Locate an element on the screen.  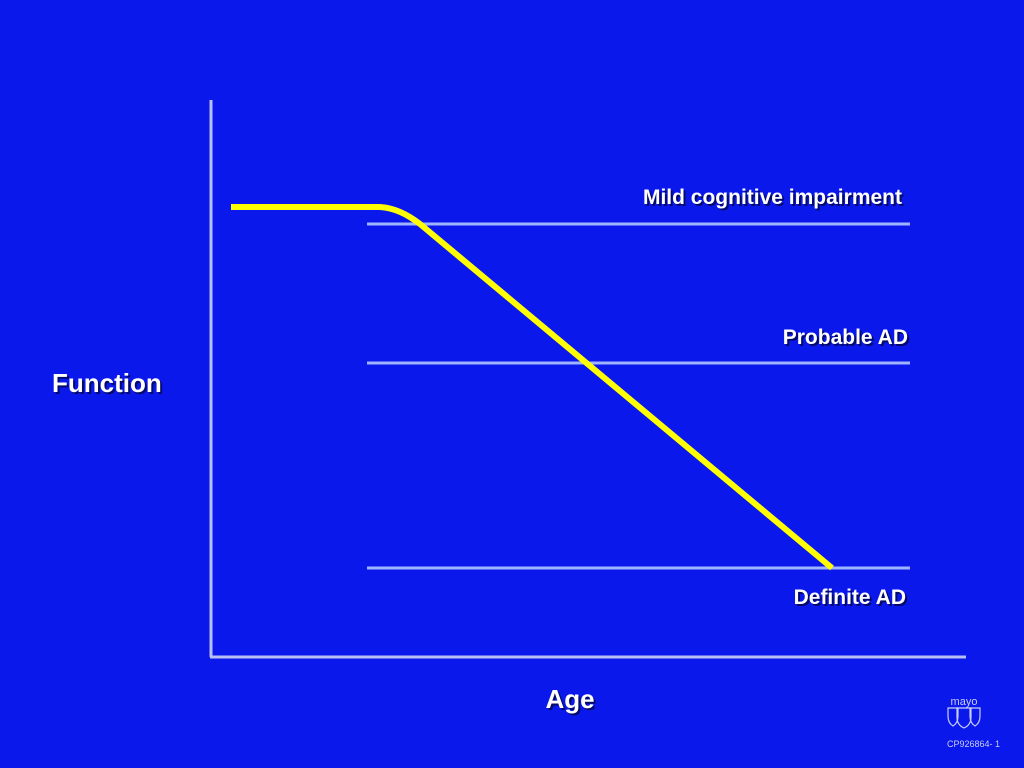
y-axis-label-shadow: Function is located at coordinates (109, 385).